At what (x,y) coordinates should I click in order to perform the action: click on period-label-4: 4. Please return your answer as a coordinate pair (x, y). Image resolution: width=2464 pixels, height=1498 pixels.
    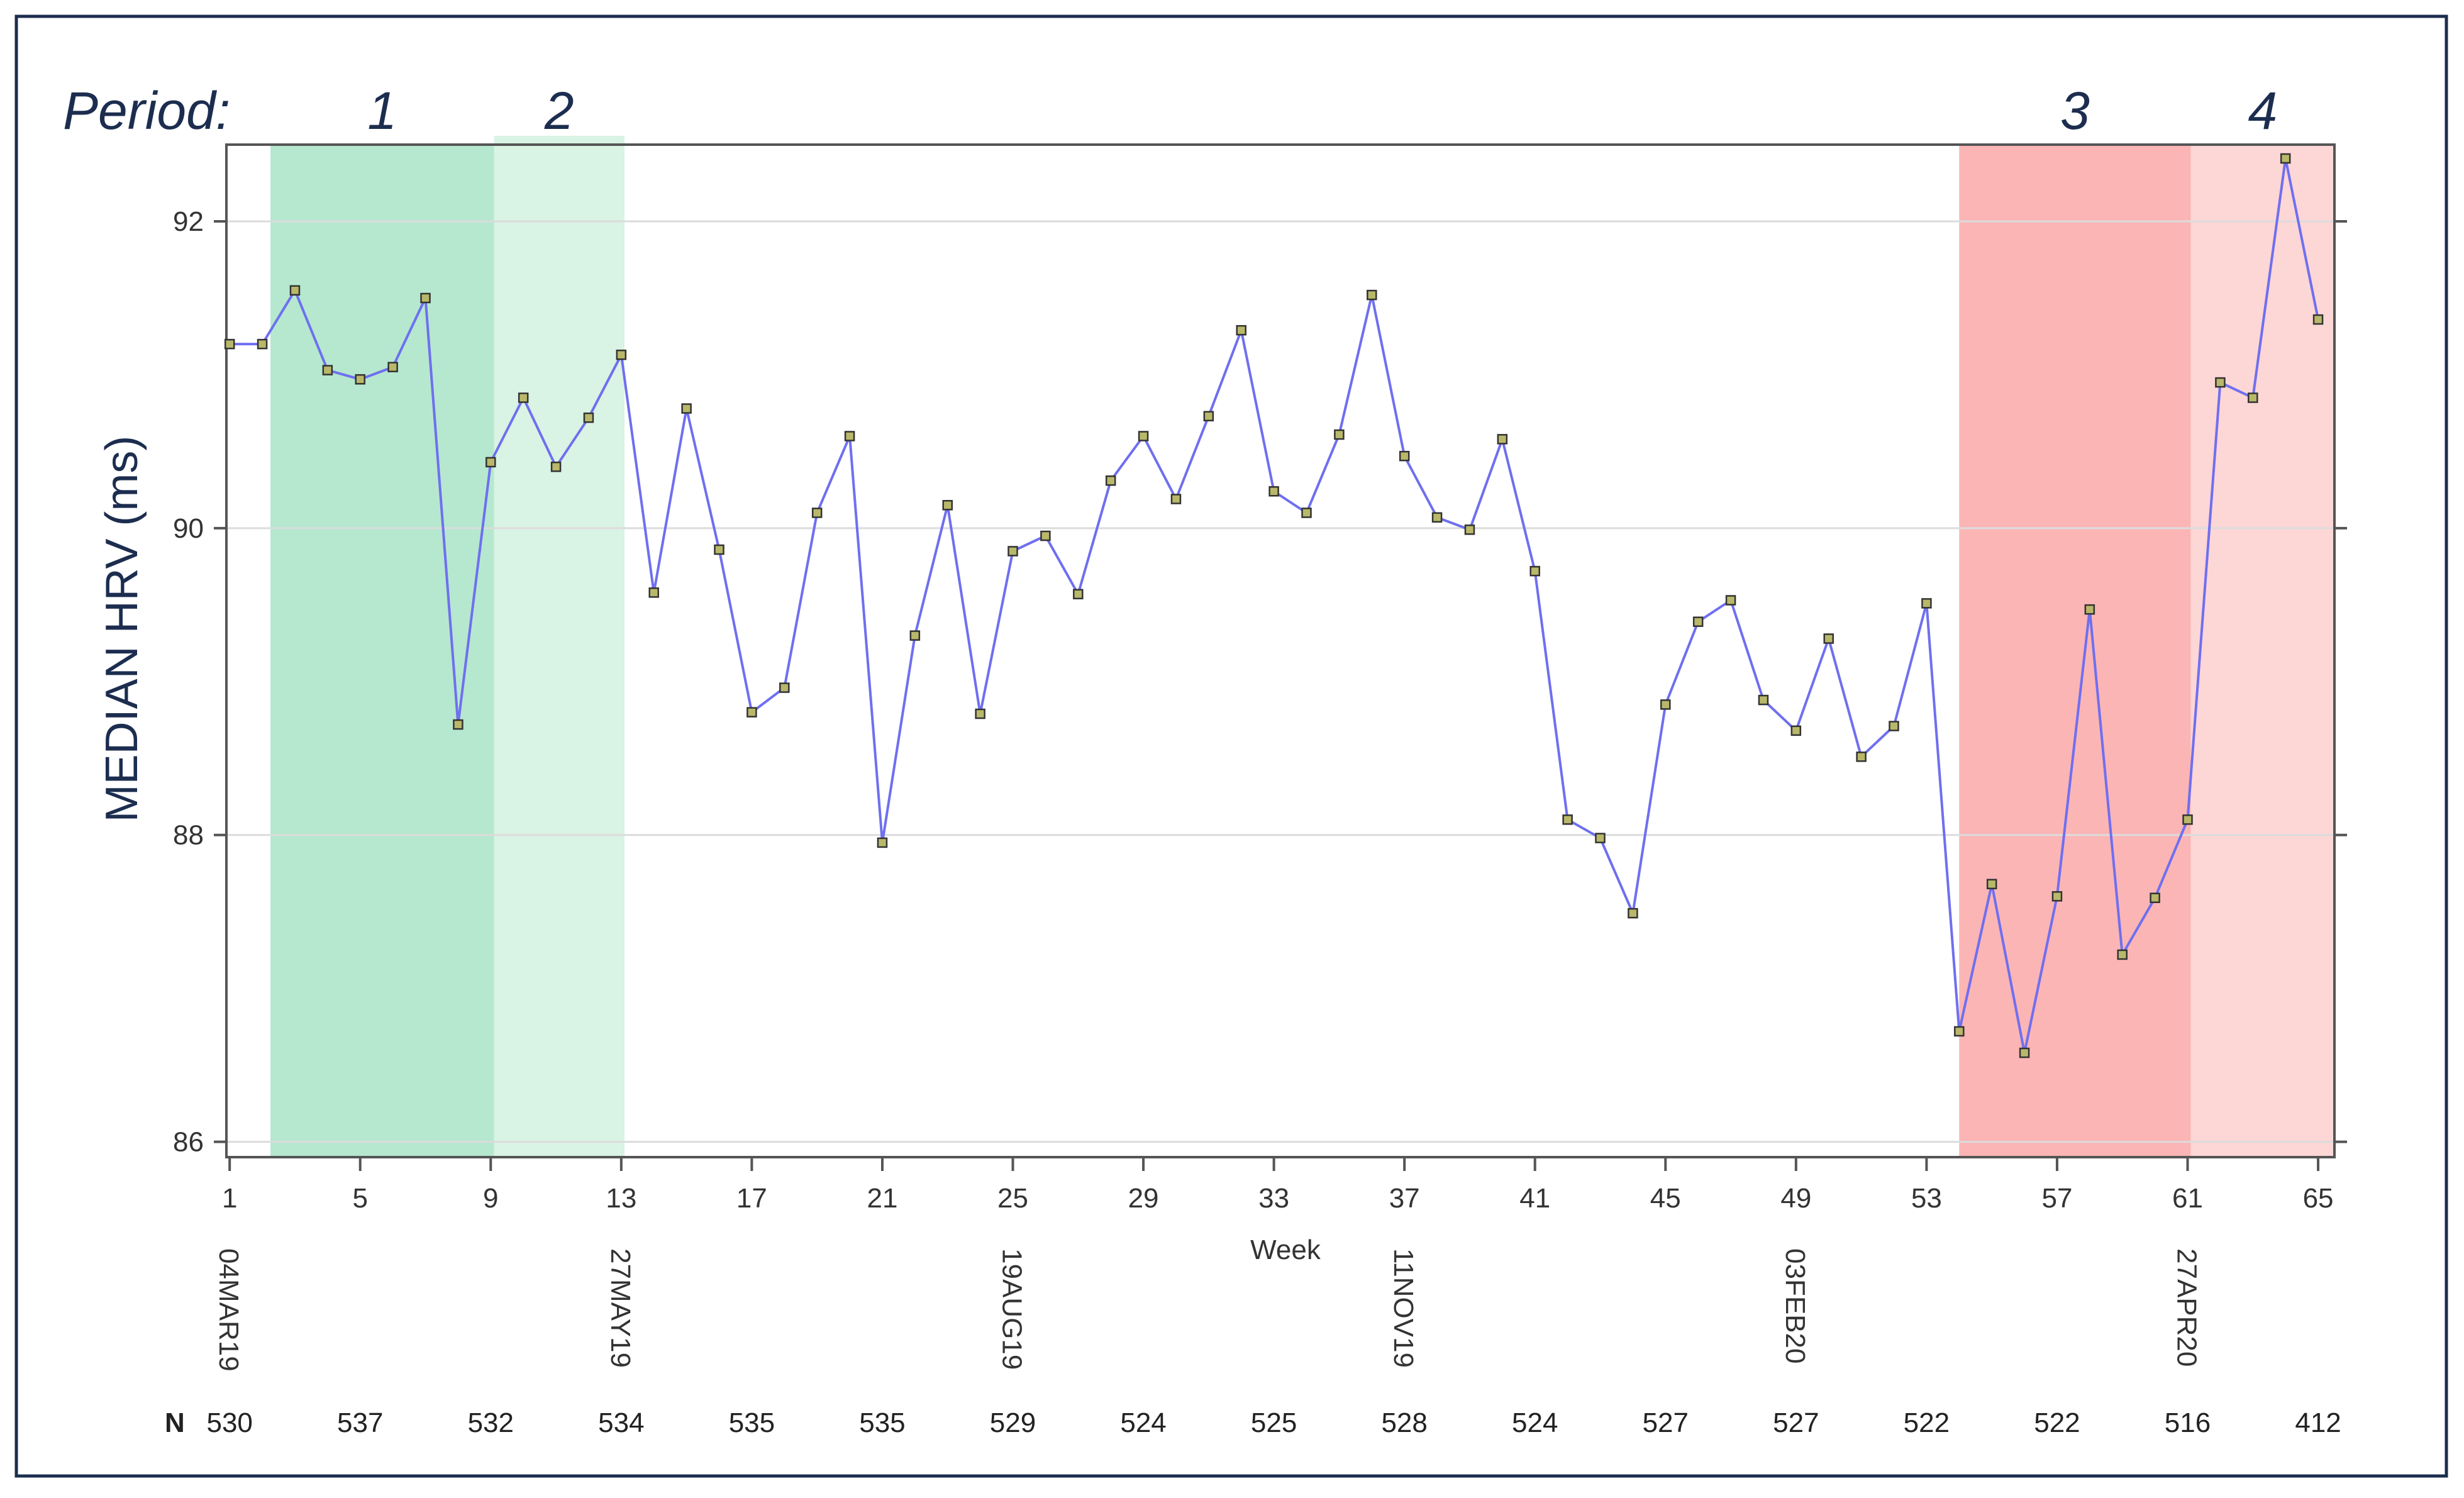
    Looking at the image, I should click on (2262, 110).